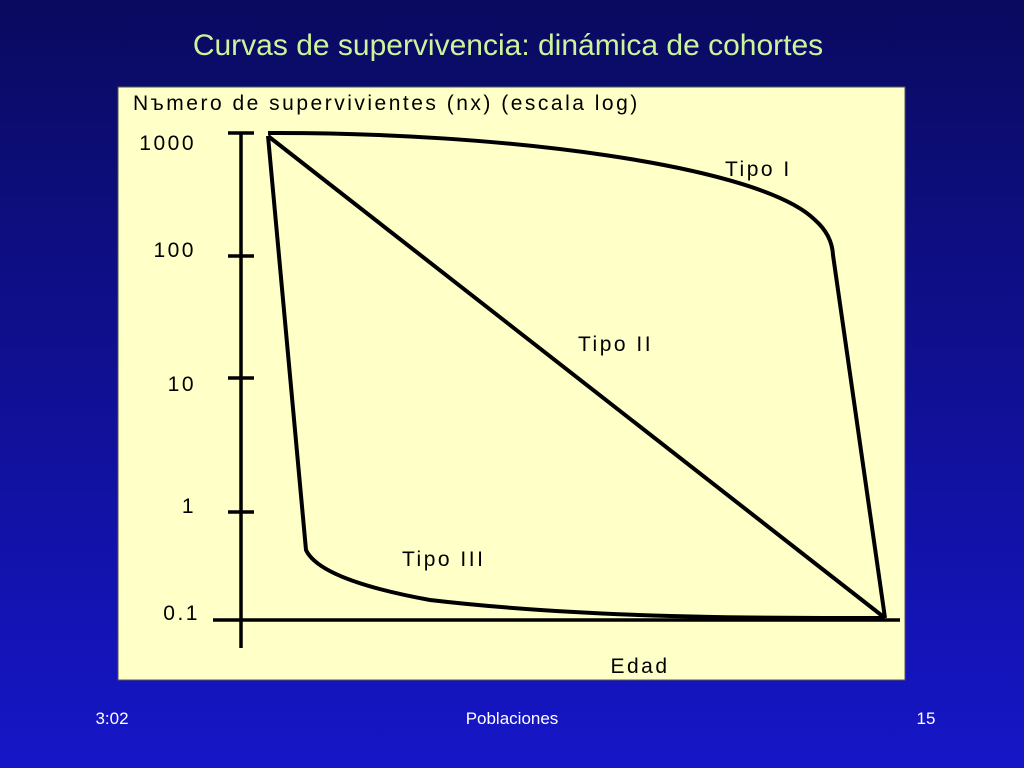 The image size is (1024, 773). What do you see at coordinates (758, 169) in the screenshot?
I see `curve-label: Tipo I` at bounding box center [758, 169].